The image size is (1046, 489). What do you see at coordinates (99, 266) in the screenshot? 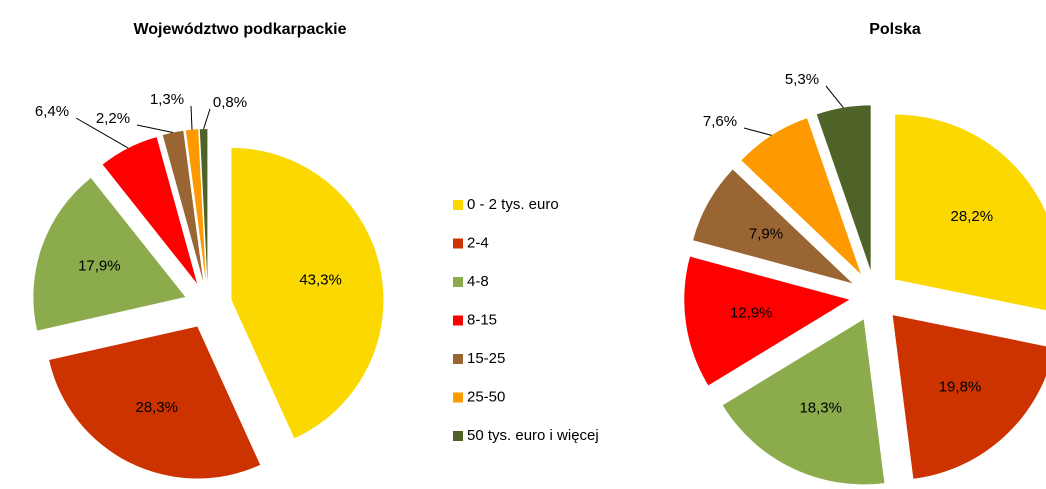
I see `data-label: 17,9%` at bounding box center [99, 266].